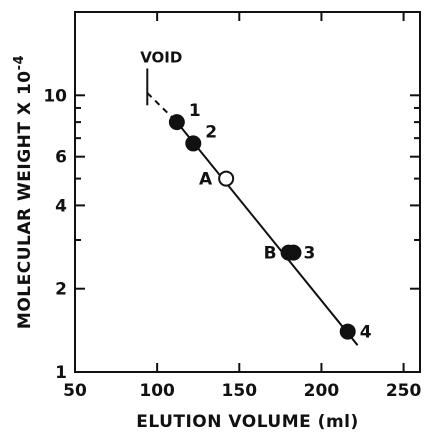 The width and height of the screenshot is (436, 435). Describe the element at coordinates (322, 391) in the screenshot. I see `x-tick-label: 200` at that location.